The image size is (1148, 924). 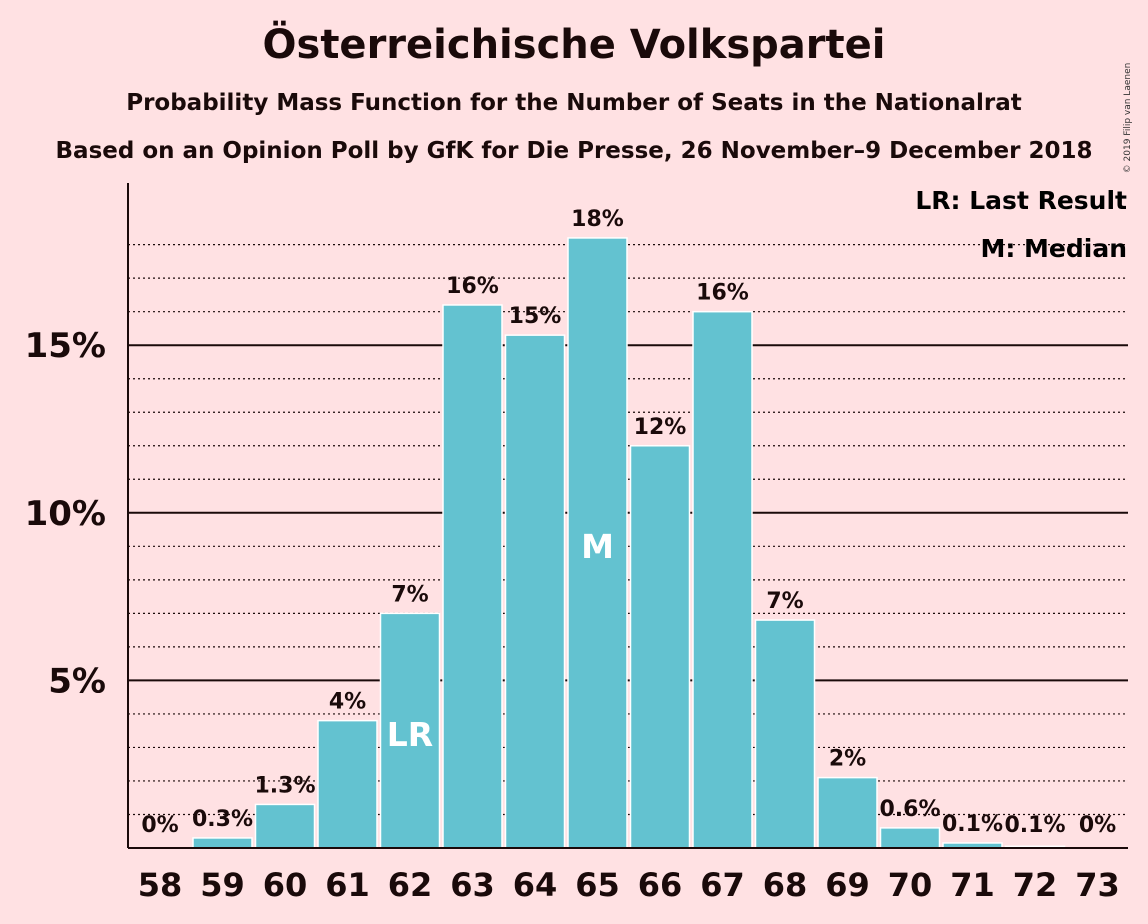 I want to click on data-label: 15%, so click(x=535, y=316).